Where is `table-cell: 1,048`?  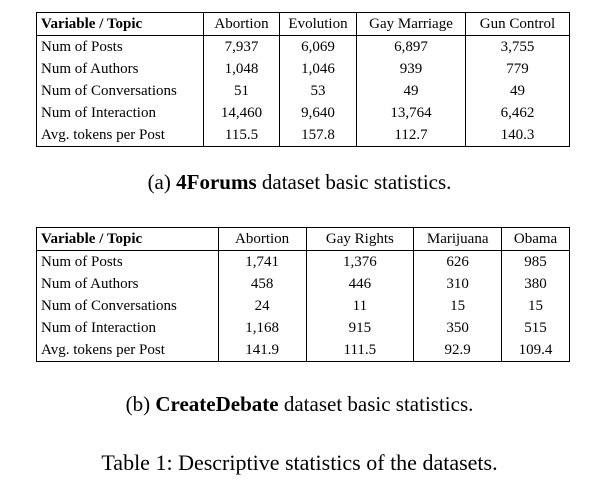
table-cell: 1,048 is located at coordinates (241, 69).